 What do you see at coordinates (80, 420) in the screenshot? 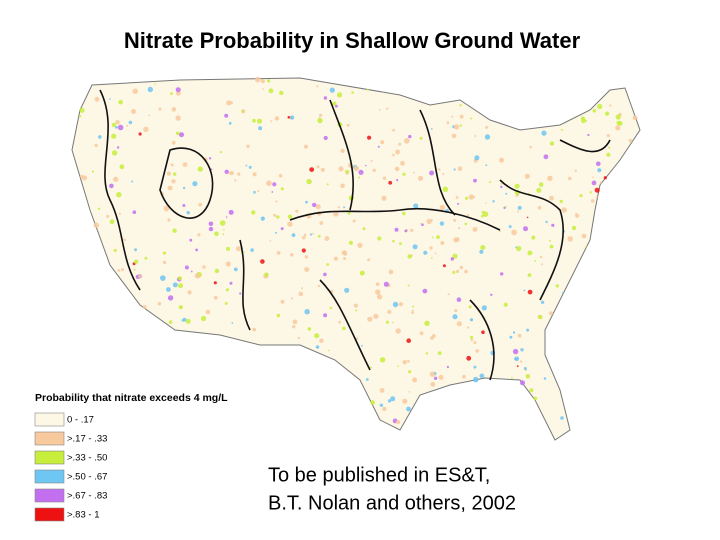
I see `legend-label: 0 - .17` at bounding box center [80, 420].